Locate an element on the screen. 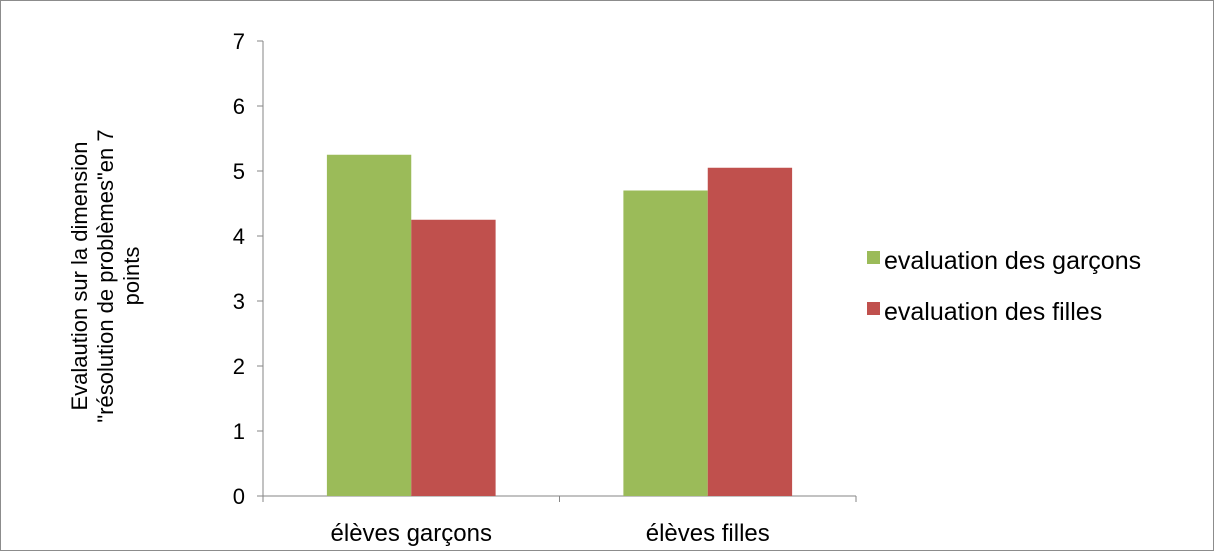 The width and height of the screenshot is (1214, 552). y-tick-label: 0 is located at coordinates (239, 496).